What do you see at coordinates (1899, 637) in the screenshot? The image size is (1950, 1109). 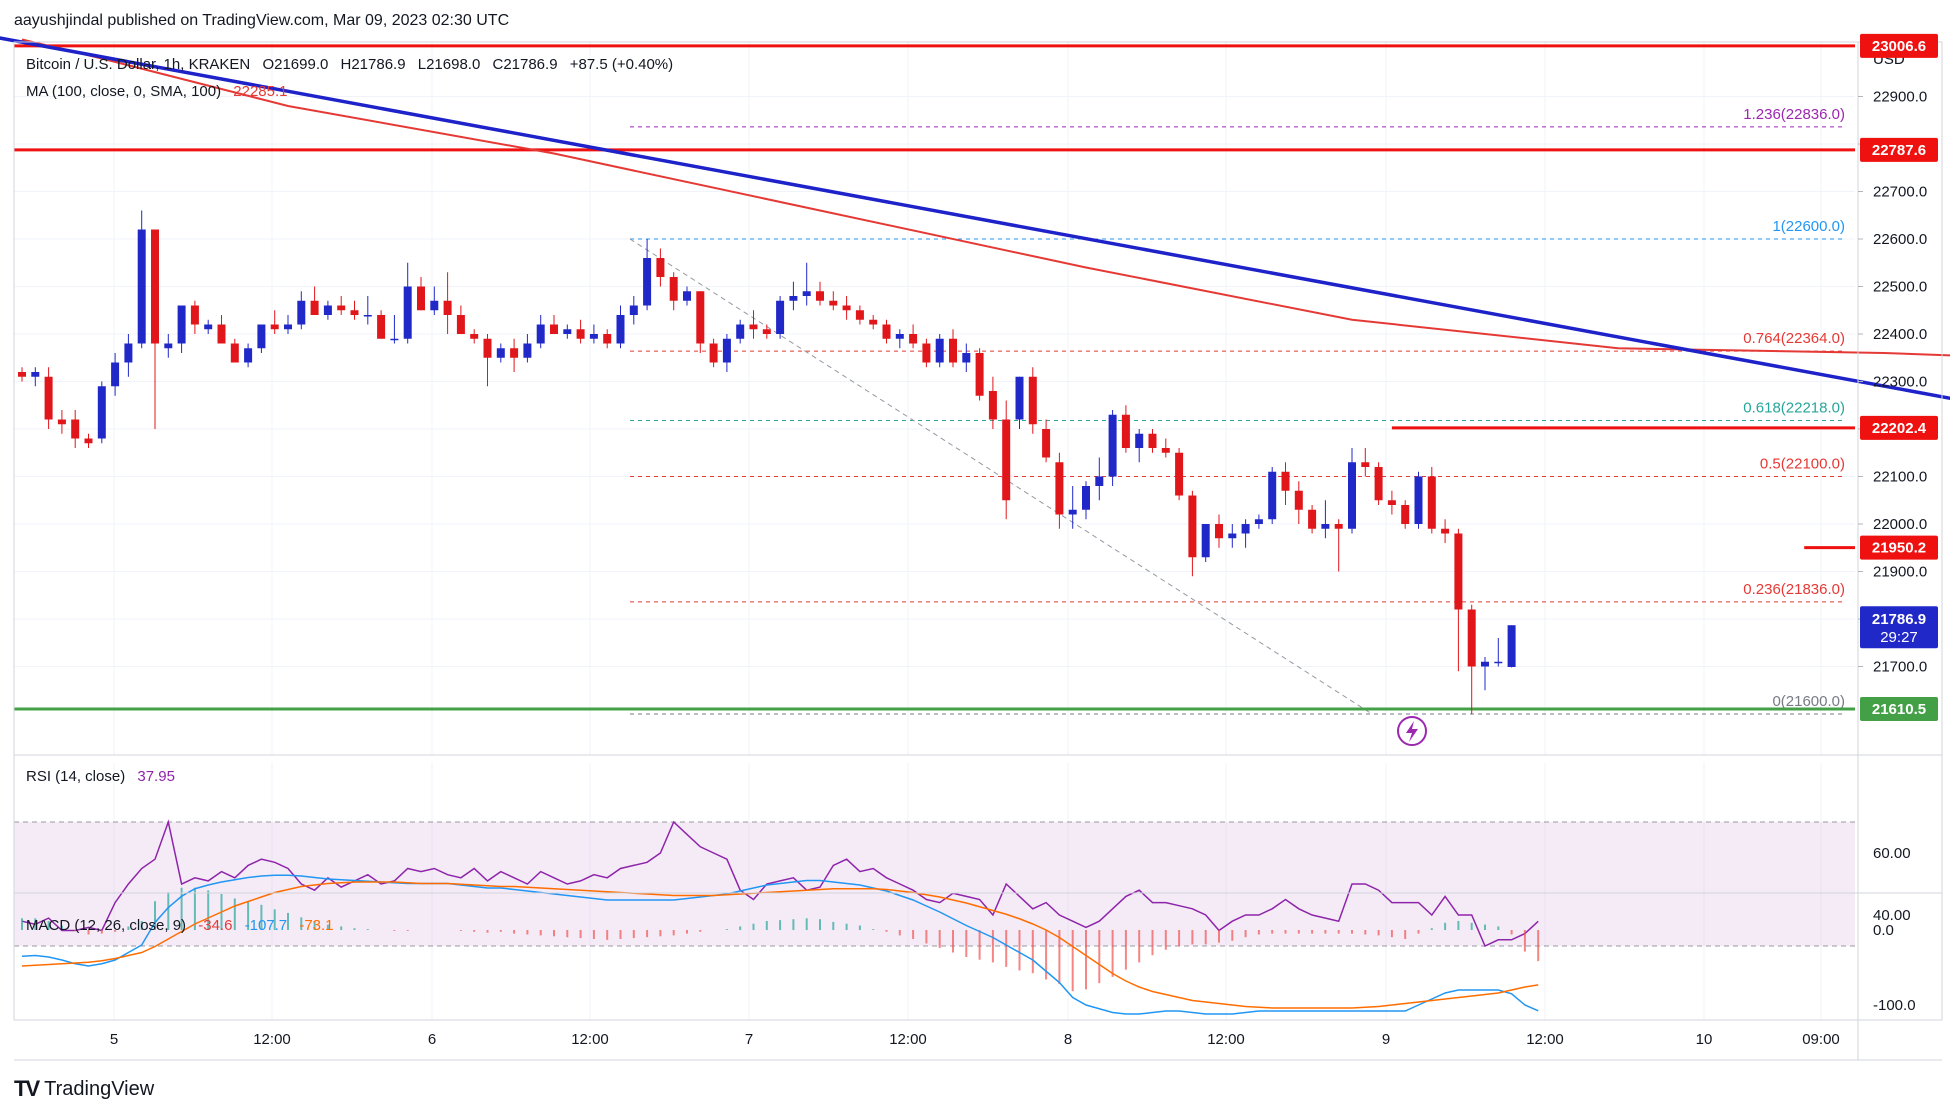 I see `tag-countdown: 29:27` at bounding box center [1899, 637].